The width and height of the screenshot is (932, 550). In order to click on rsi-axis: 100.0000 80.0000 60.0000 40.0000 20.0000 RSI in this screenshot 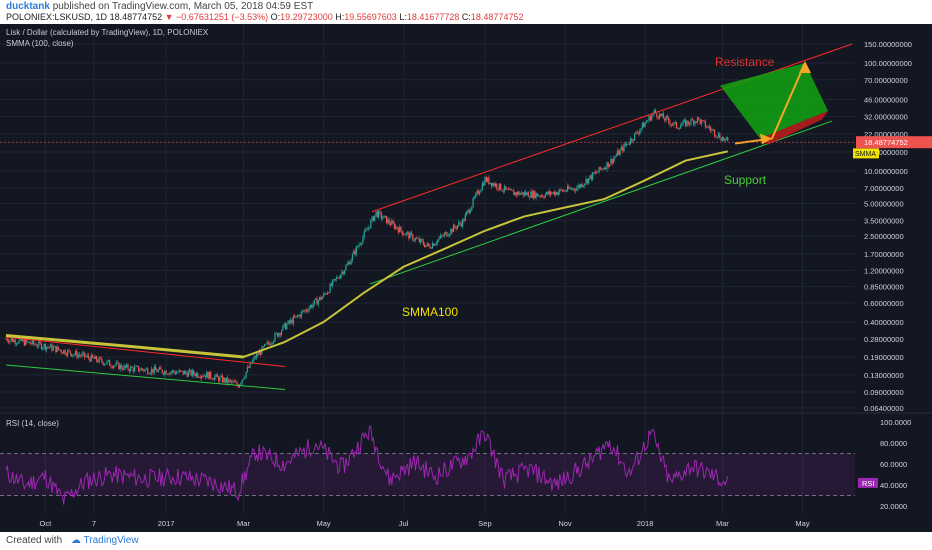, I will do `click(884, 464)`.